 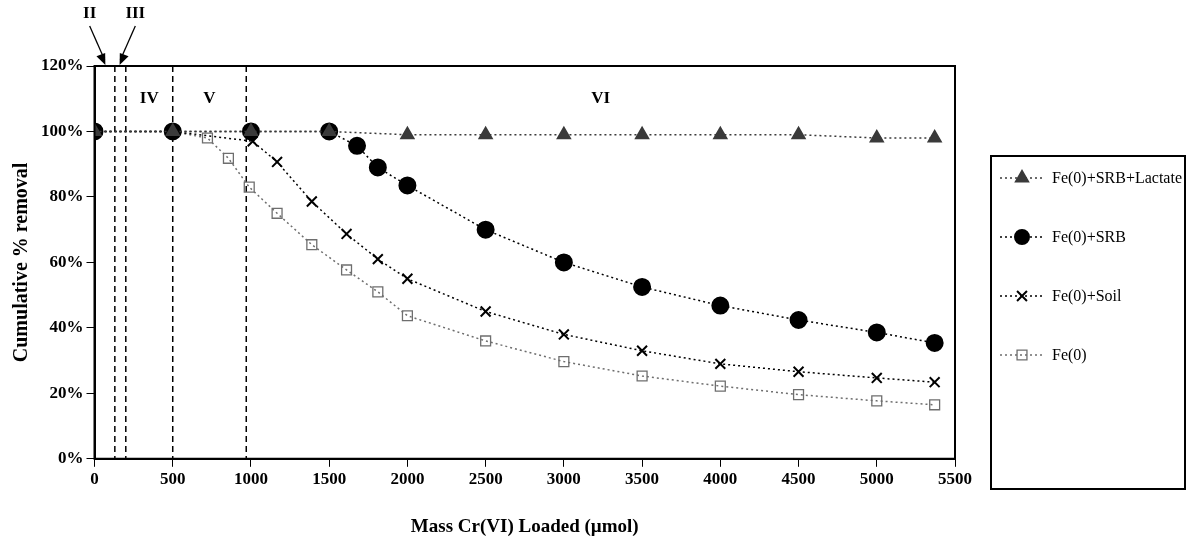 I want to click on x-tick-label: 5500, so click(x=955, y=479).